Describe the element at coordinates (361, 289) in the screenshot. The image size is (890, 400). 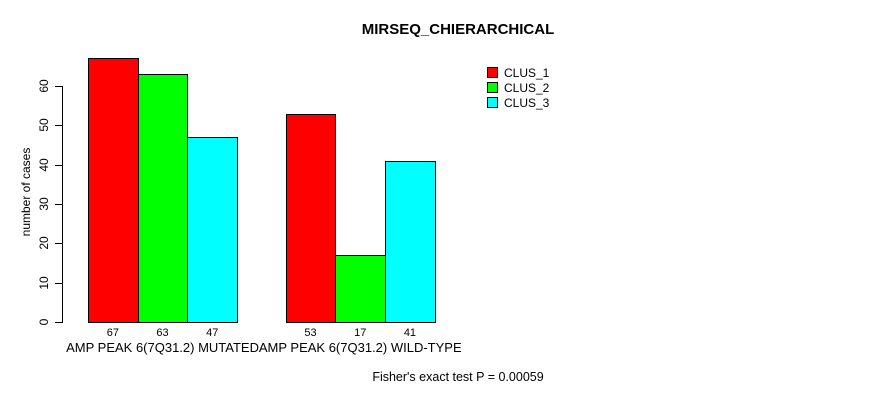
I see `bar-clus_2-group2` at that location.